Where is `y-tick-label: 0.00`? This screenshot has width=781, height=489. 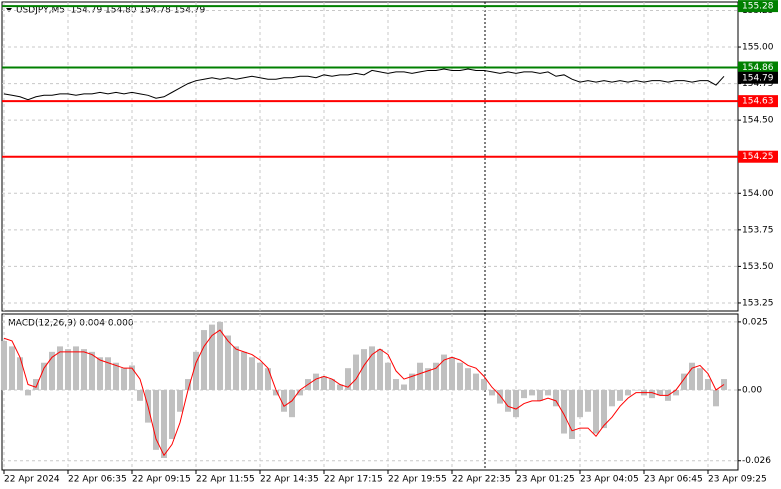 y-tick-label: 0.00 is located at coordinates (752, 390).